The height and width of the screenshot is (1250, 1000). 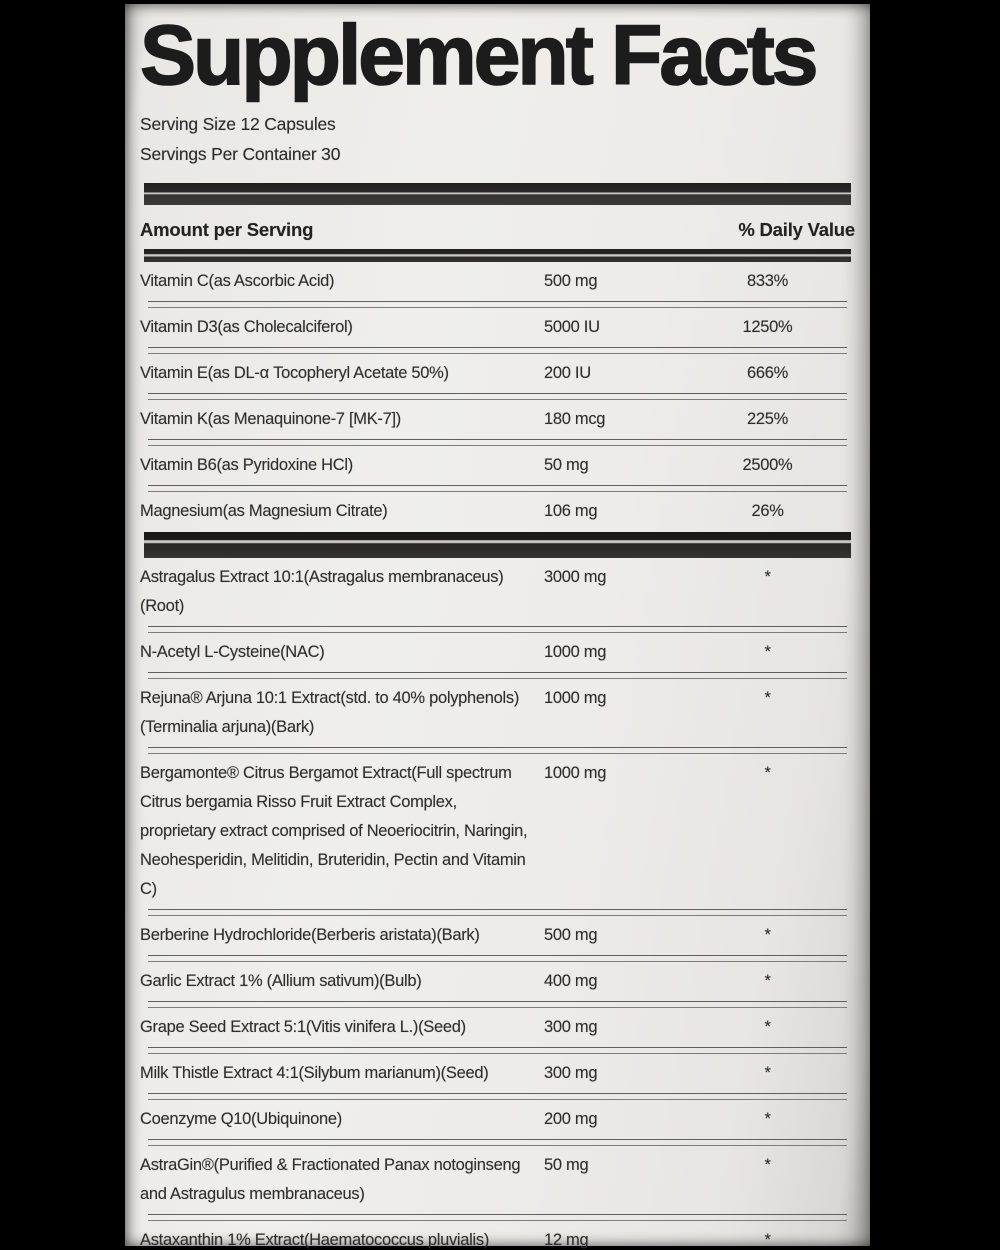 What do you see at coordinates (571, 980) in the screenshot?
I see `ingredient-amount: 400 mg` at bounding box center [571, 980].